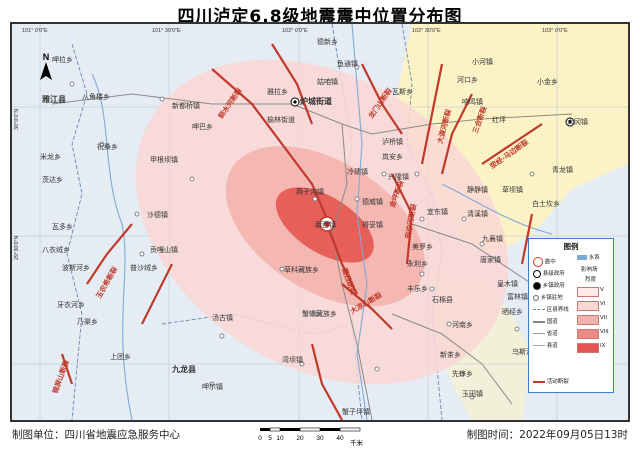 This screenshot has width=640, height=450. I want to click on place-ciDa: 茨达乡, so click(52, 179).